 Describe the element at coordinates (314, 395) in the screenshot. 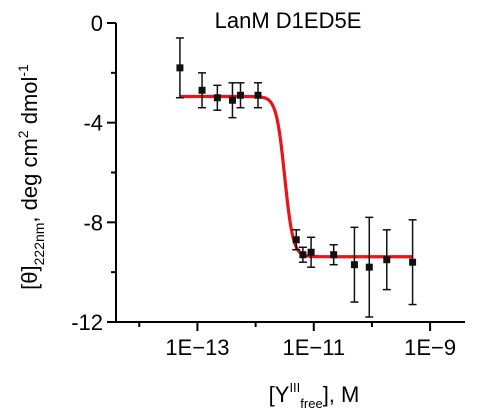

I see `x-axis-label: [YIIIfree], M` at that location.